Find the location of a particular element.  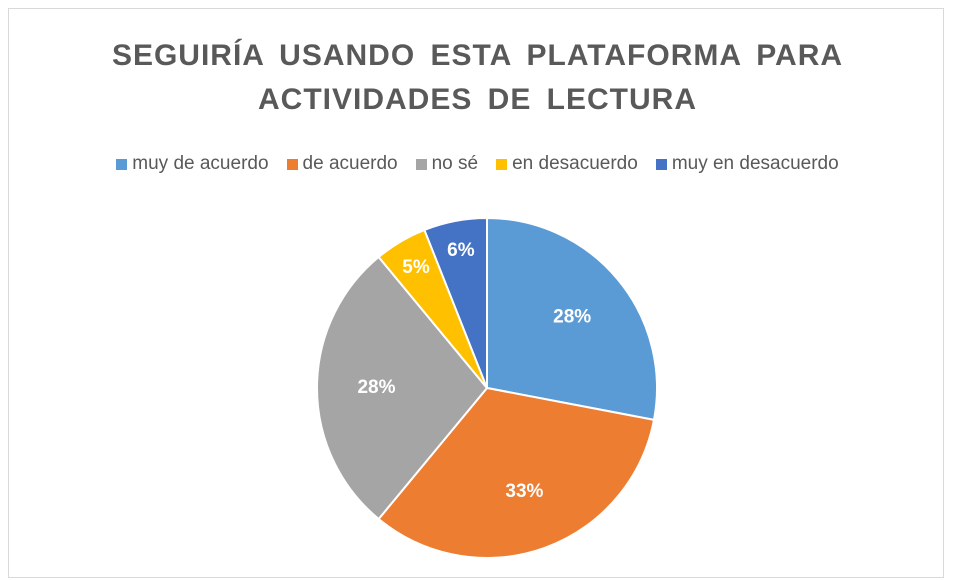

data-label: 6% is located at coordinates (461, 250).